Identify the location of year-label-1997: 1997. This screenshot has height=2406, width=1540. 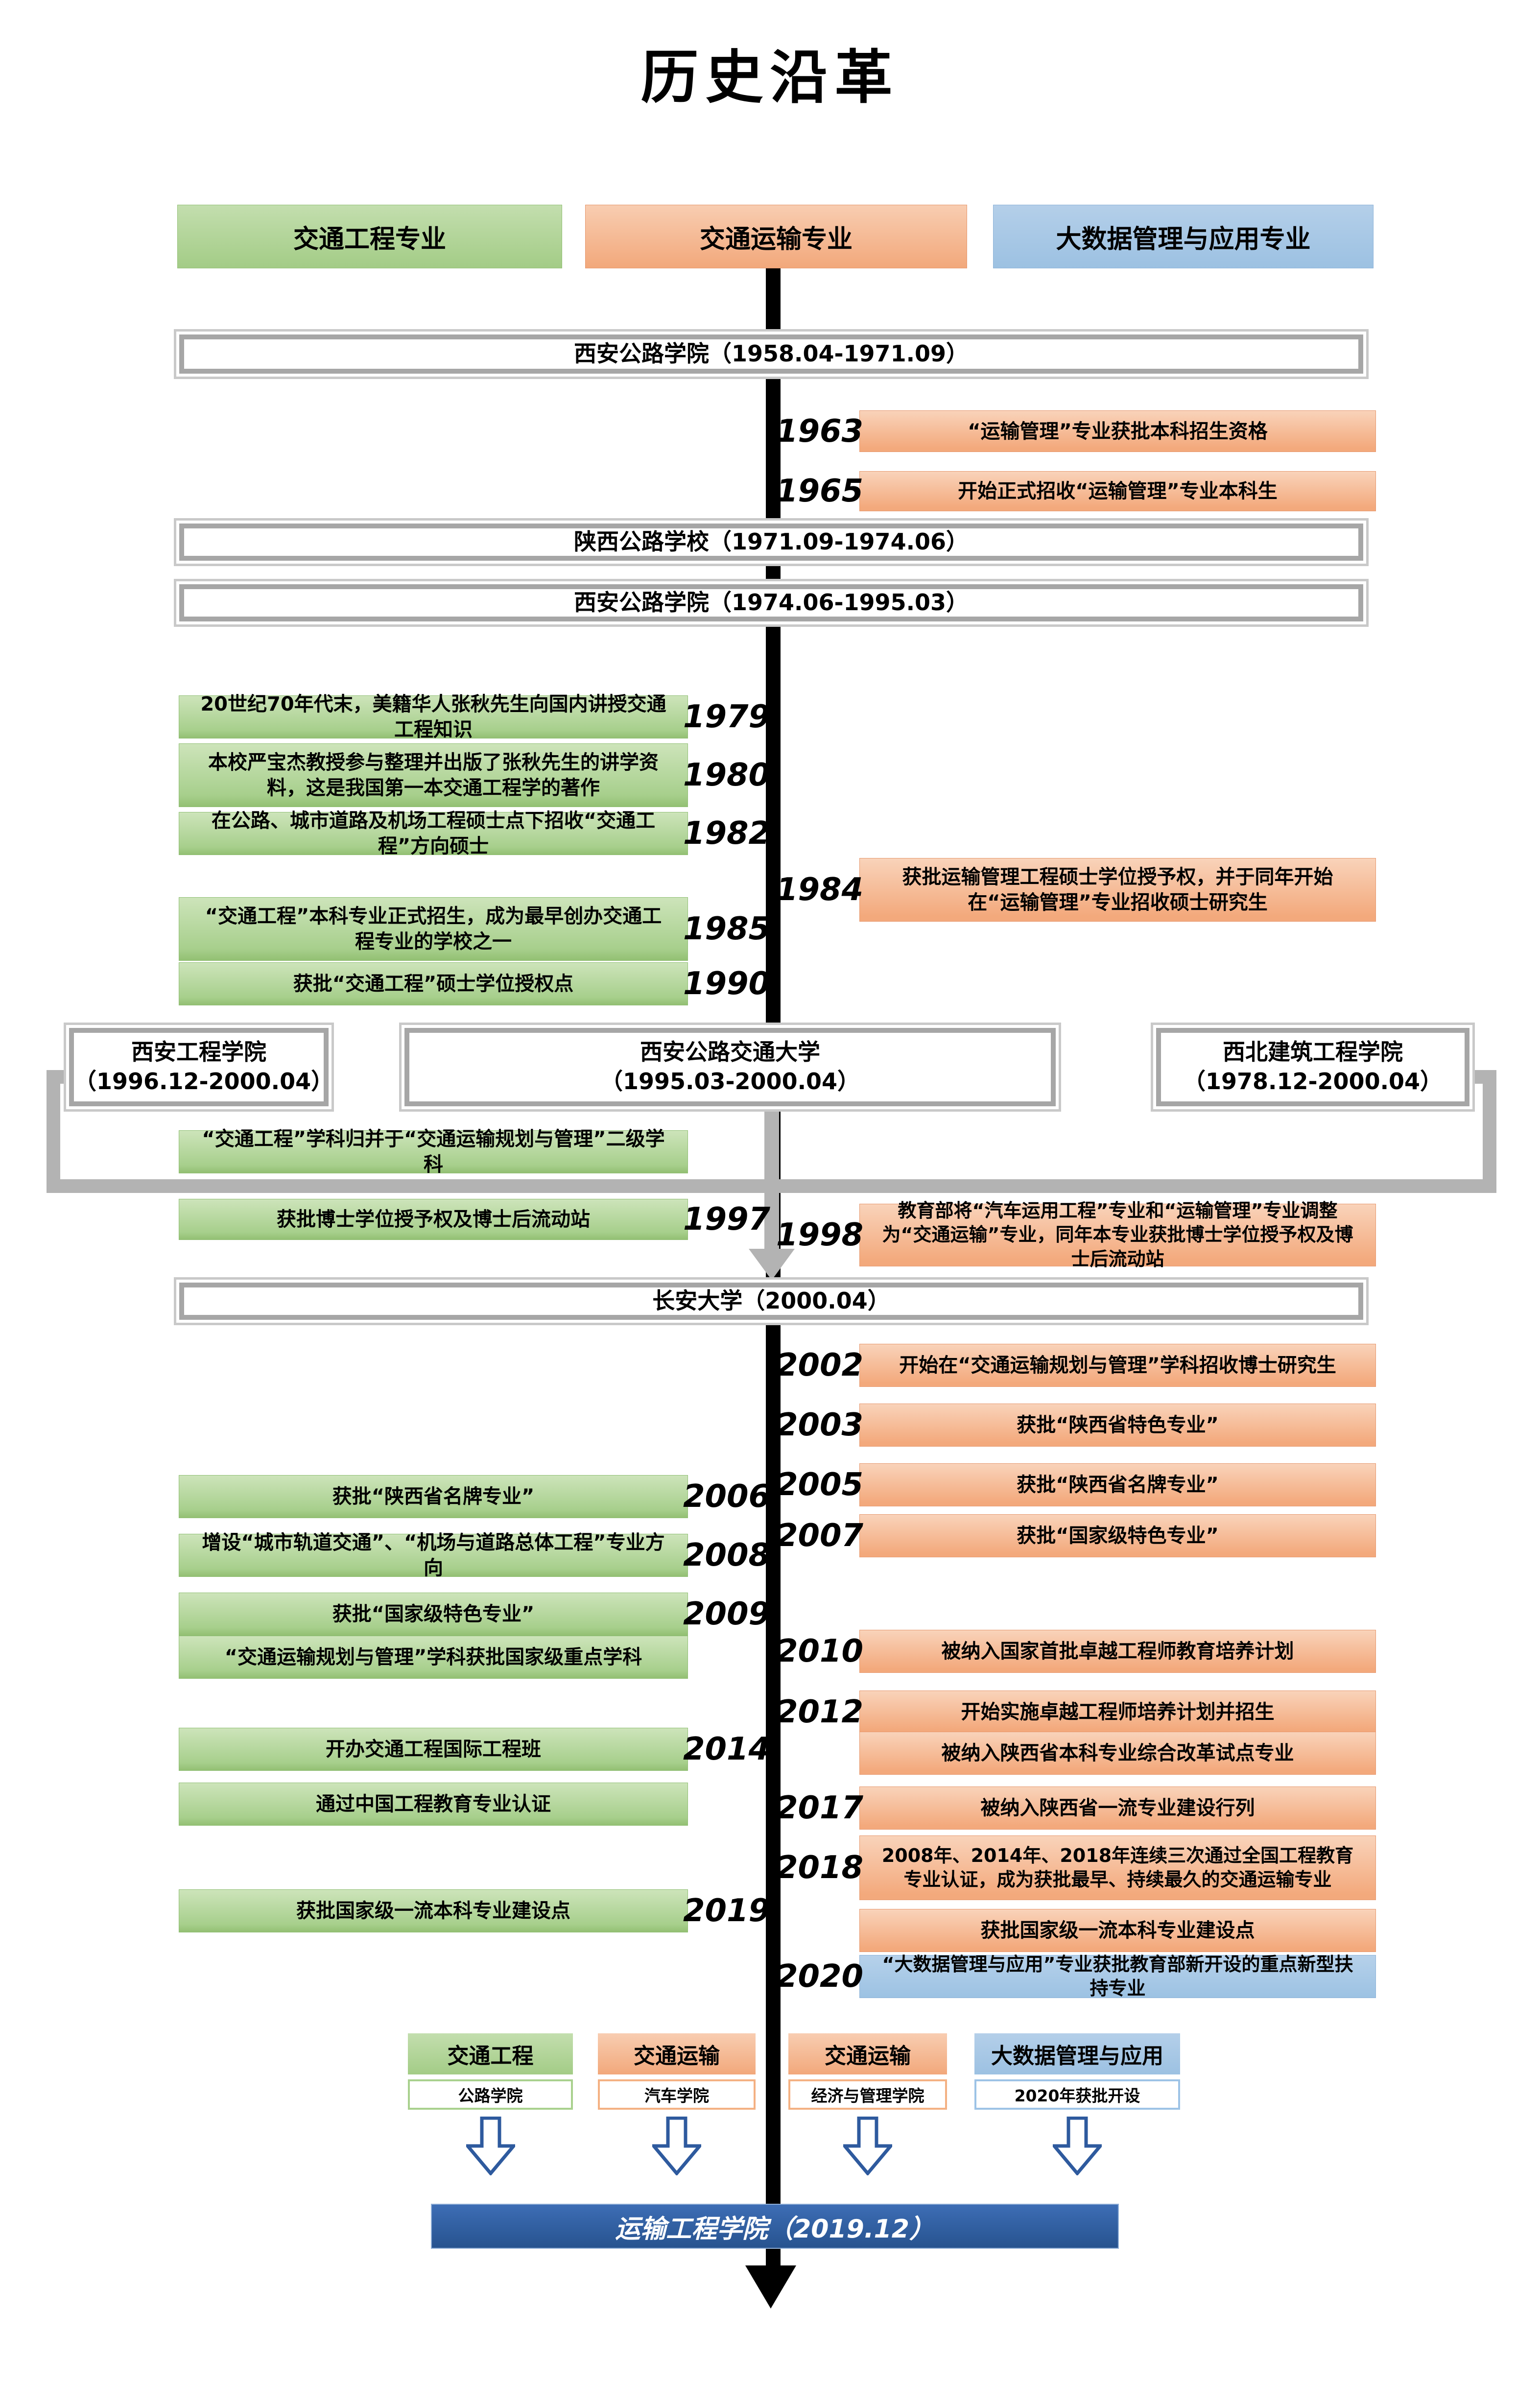
(727, 1219).